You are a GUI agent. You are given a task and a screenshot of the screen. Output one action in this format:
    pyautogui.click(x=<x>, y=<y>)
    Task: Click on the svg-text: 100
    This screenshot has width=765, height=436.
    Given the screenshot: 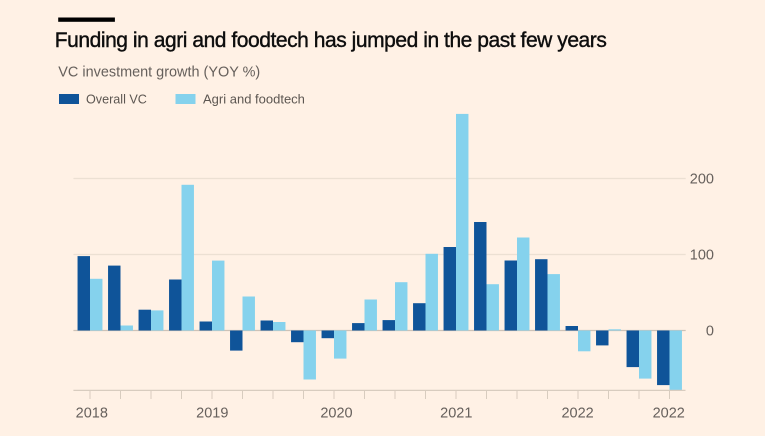 What is the action you would take?
    pyautogui.click(x=702, y=256)
    